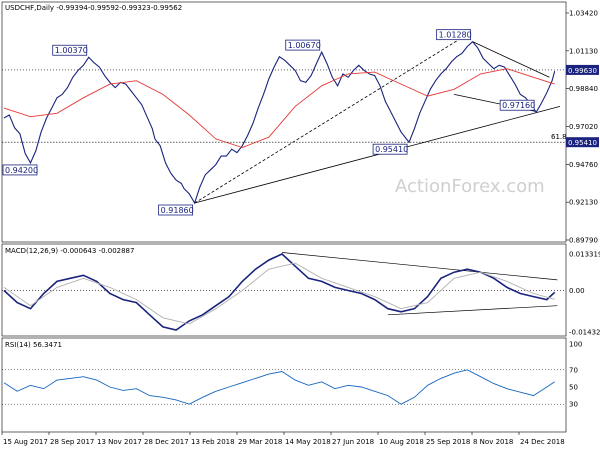  What do you see at coordinates (583, 89) in the screenshot?
I see `price-axis-label: 0.98840` at bounding box center [583, 89].